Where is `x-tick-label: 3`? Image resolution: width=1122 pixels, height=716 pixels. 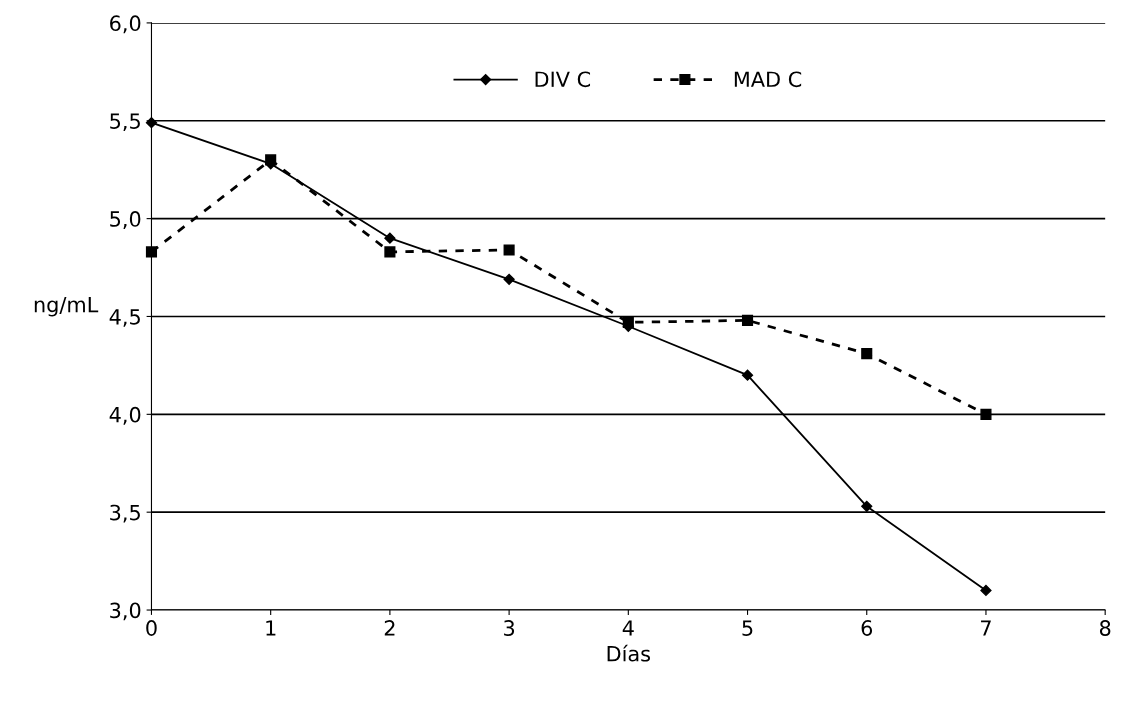
x-tick-label: 3 is located at coordinates (509, 628).